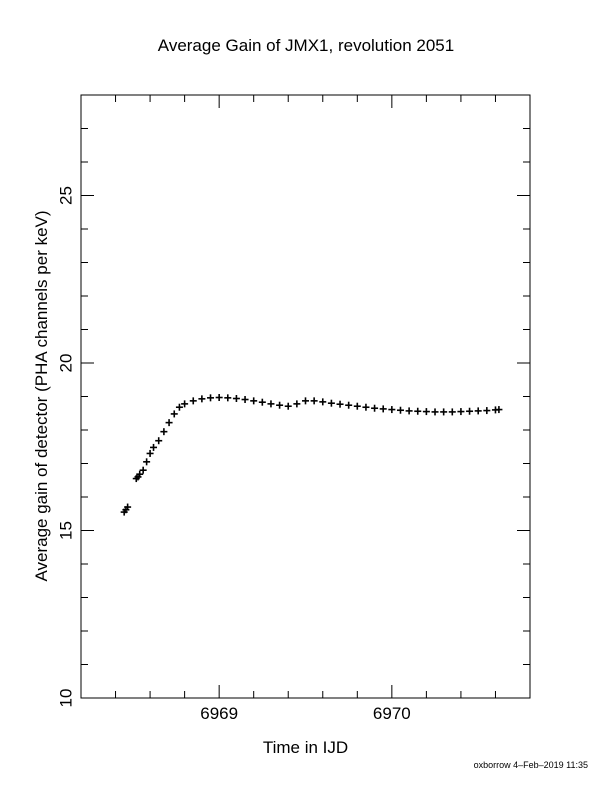  I want to click on footer-timestamp: oxborrow 4–Feb–2019 11:35, so click(530, 765).